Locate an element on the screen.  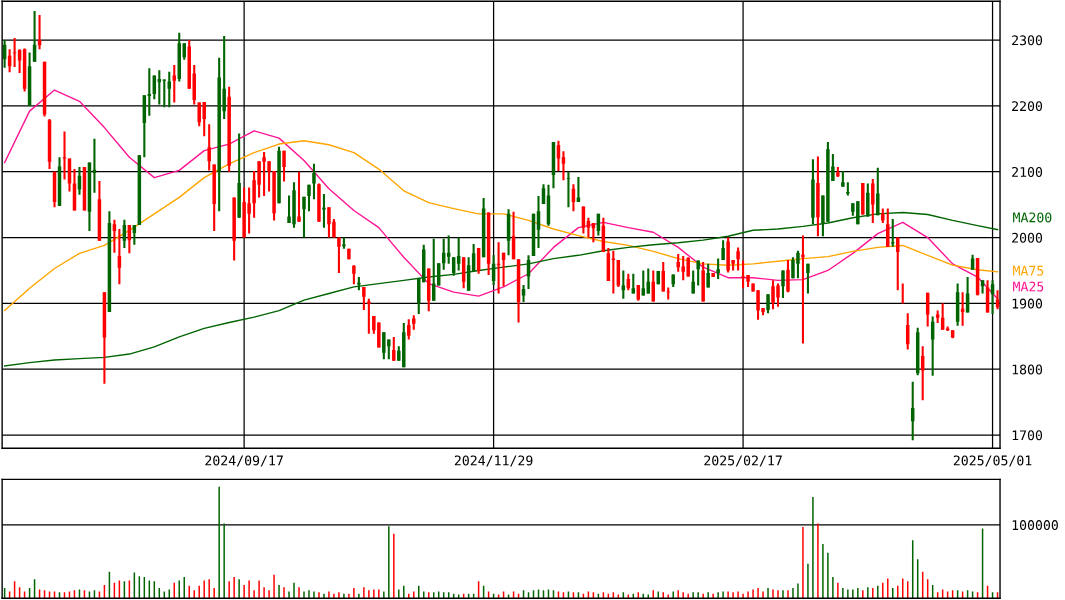
x-tick-label: 2025/05/01 is located at coordinates (992, 461).